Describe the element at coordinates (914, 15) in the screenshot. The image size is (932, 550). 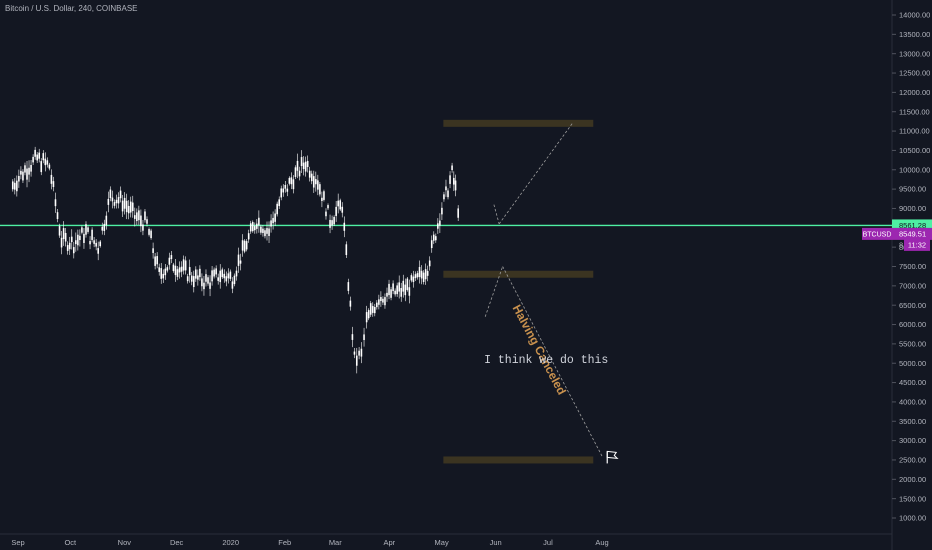
I see `price-axis-tick: 14000.00` at that location.